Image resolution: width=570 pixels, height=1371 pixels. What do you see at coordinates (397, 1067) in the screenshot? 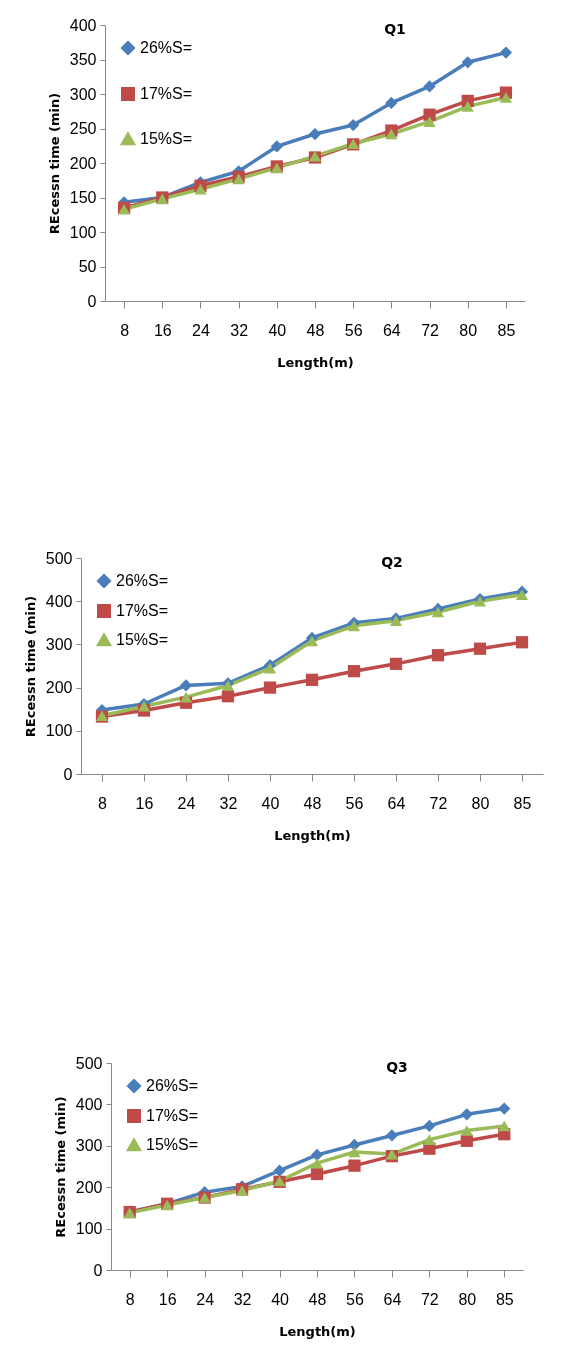
I see `chart-title: Q3` at bounding box center [397, 1067].